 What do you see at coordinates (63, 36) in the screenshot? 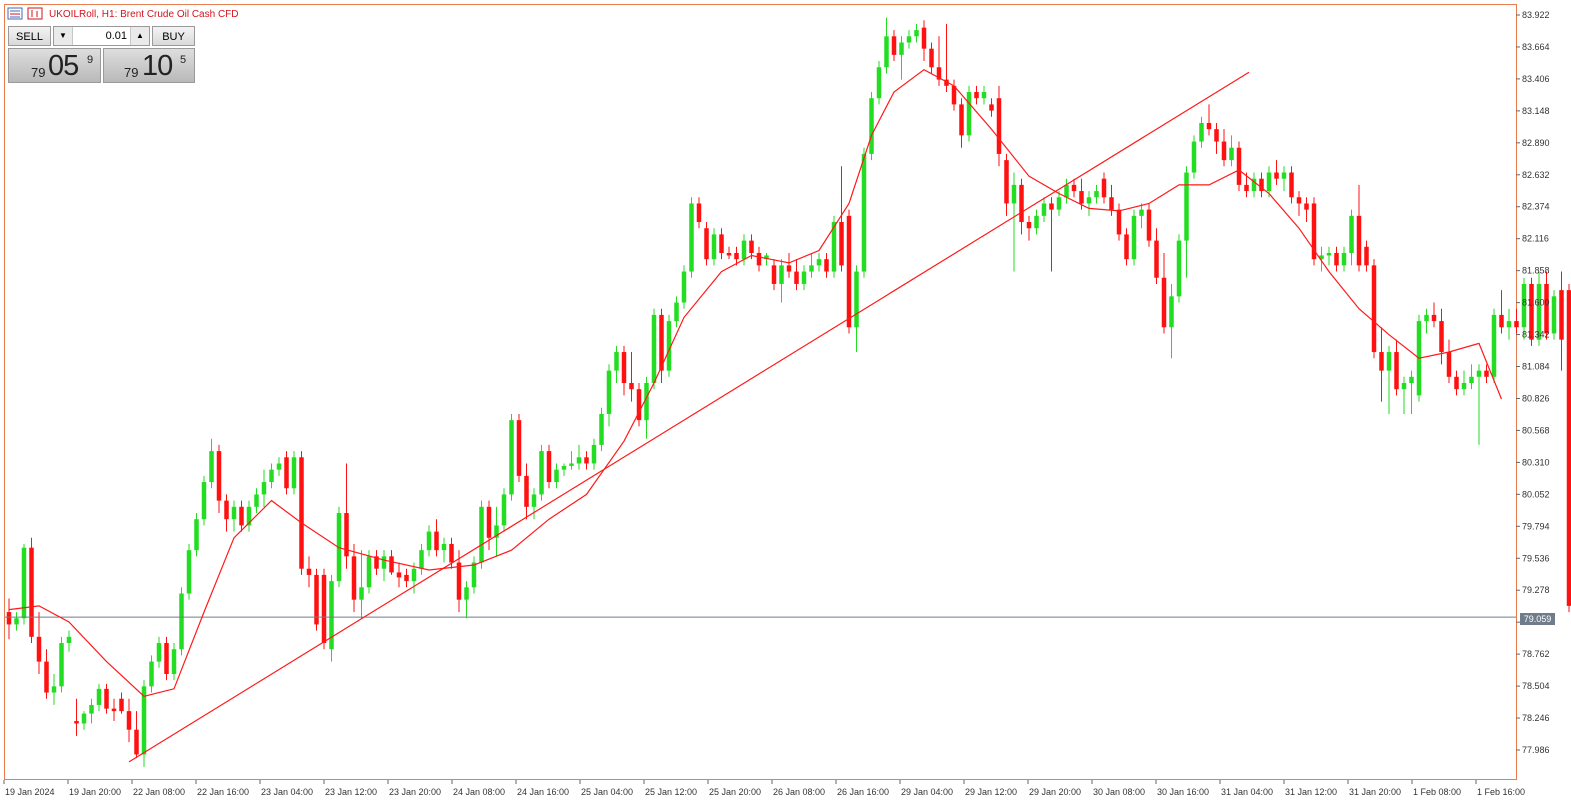
I see `lot-decrease-icon: ▼` at bounding box center [63, 36].